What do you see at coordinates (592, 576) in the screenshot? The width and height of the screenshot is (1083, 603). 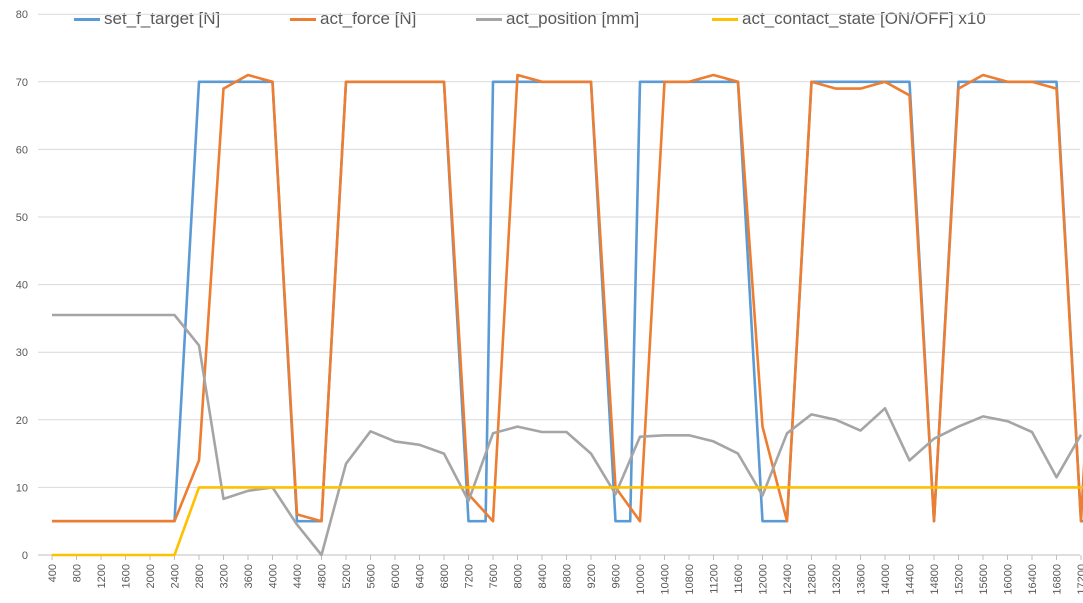 I see `x-tick-label-9200: 9200` at bounding box center [592, 576].